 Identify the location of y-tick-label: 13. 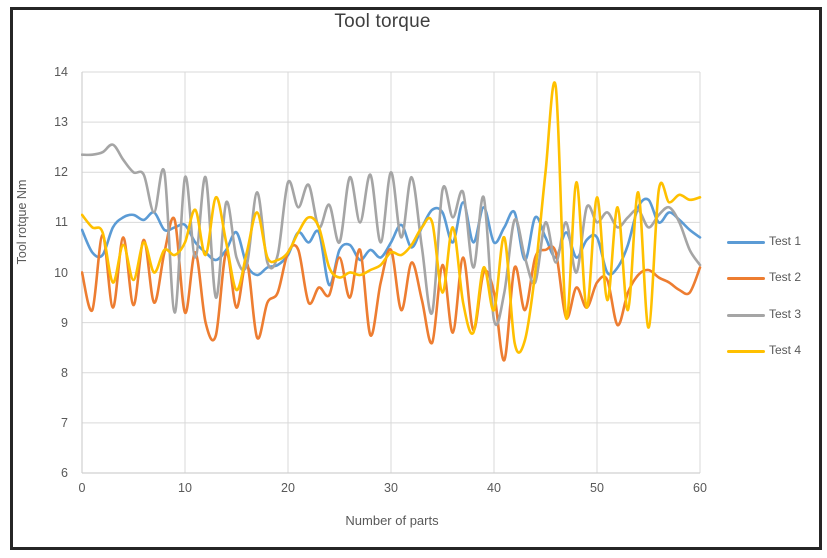
(61, 122).